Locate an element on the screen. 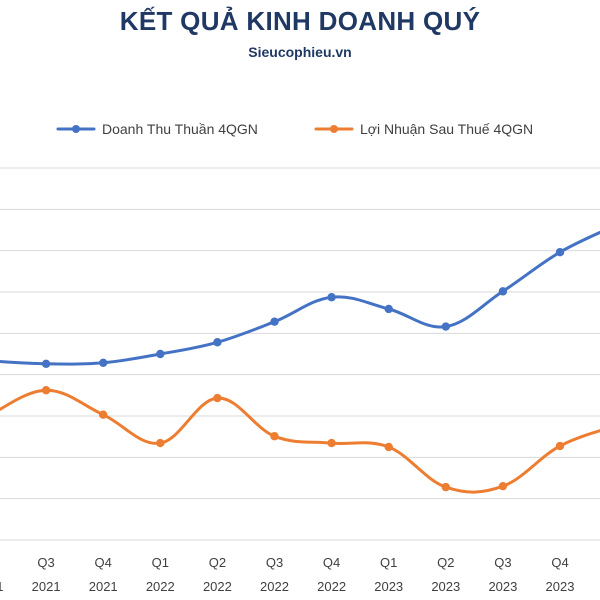 The image size is (600, 600). chart-subtitle: Sieucophieu.vn is located at coordinates (300, 52).